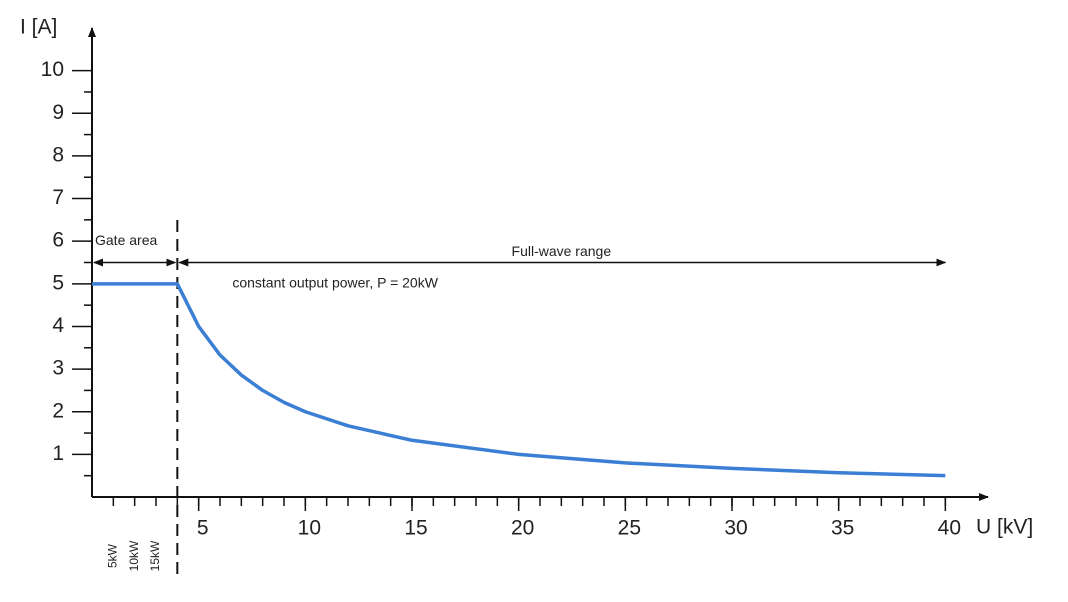 The image size is (1068, 602). Describe the element at coordinates (309, 528) in the screenshot. I see `x-tick-label: 10` at that location.